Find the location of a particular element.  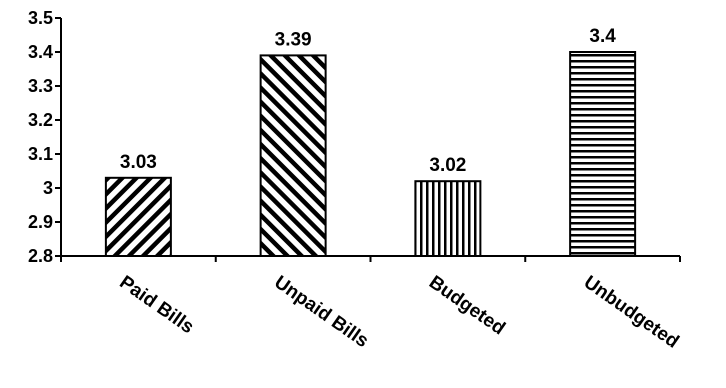

bar-paid-bills is located at coordinates (138, 216).